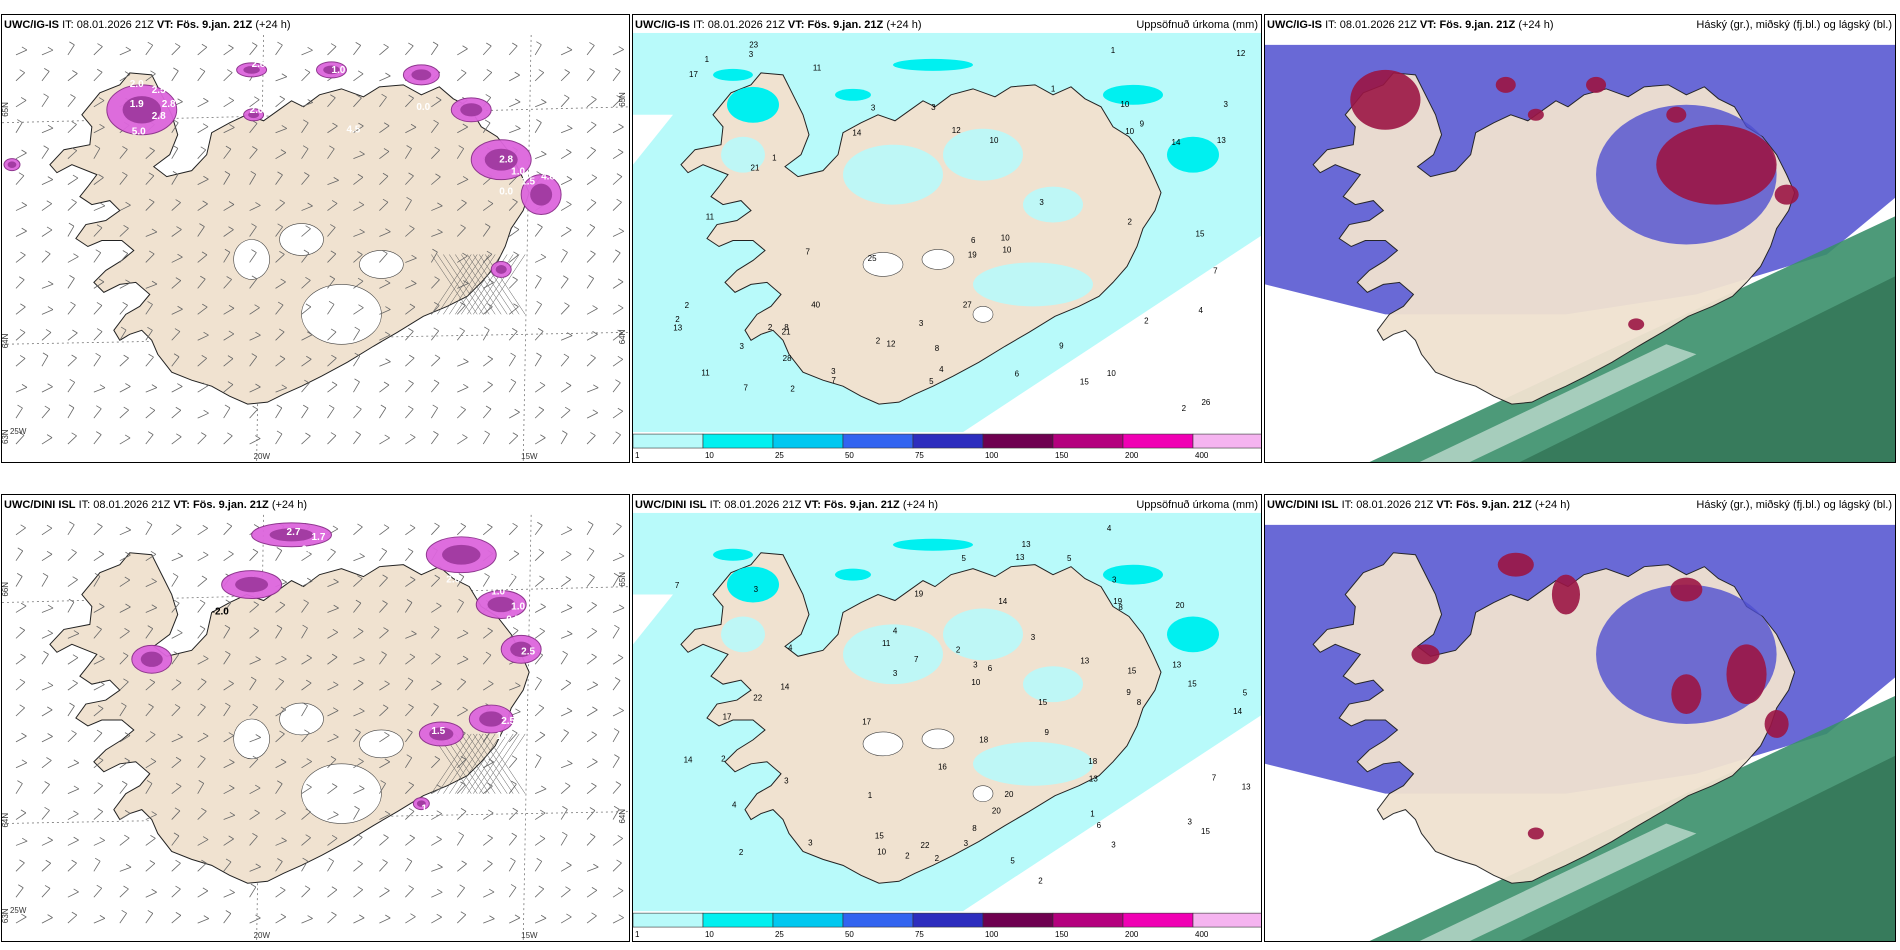 The width and height of the screenshot is (1900, 950). I want to click on gust-value: 2.5, so click(528, 651).